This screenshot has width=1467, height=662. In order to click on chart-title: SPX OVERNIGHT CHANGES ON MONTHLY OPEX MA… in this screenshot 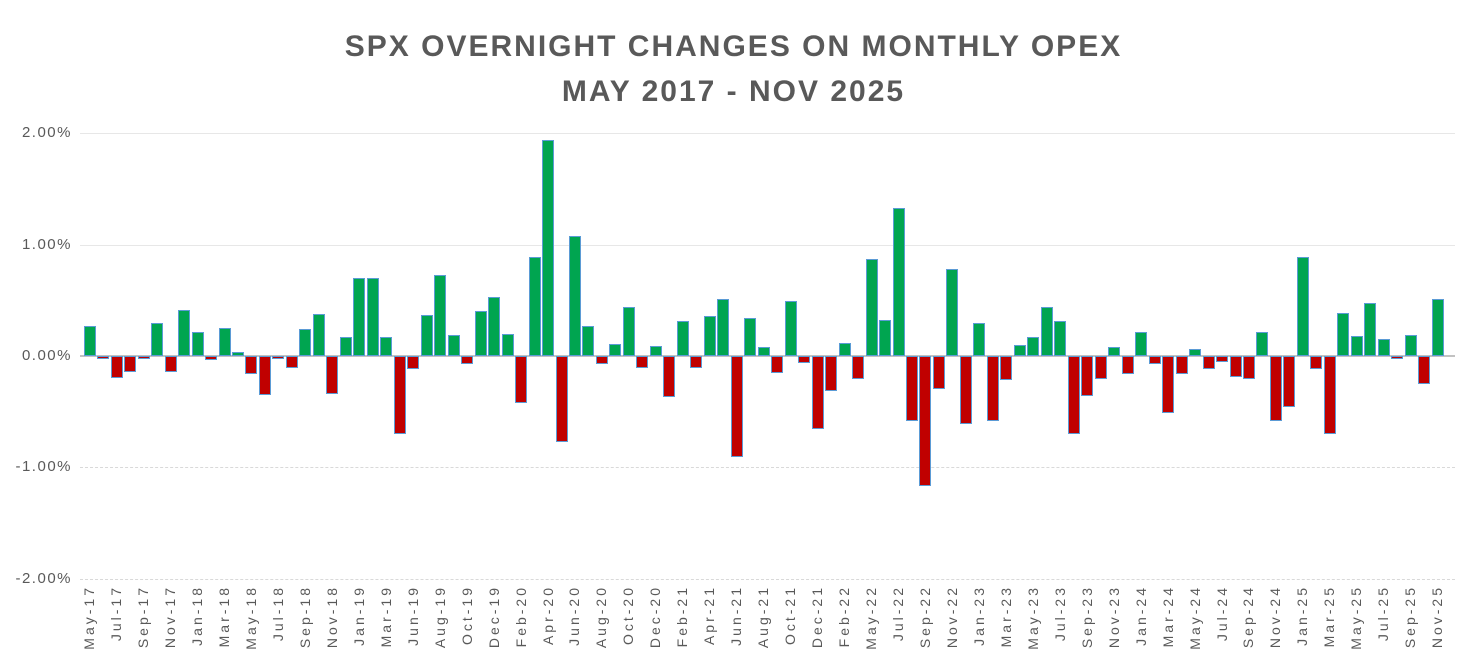, I will do `click(733, 69)`.